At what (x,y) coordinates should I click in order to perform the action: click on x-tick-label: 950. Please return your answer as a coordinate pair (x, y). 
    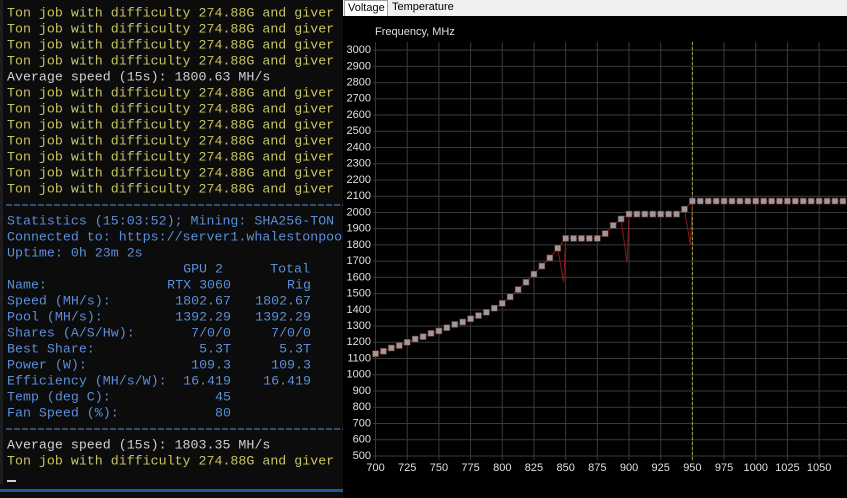
    Looking at the image, I should click on (692, 468).